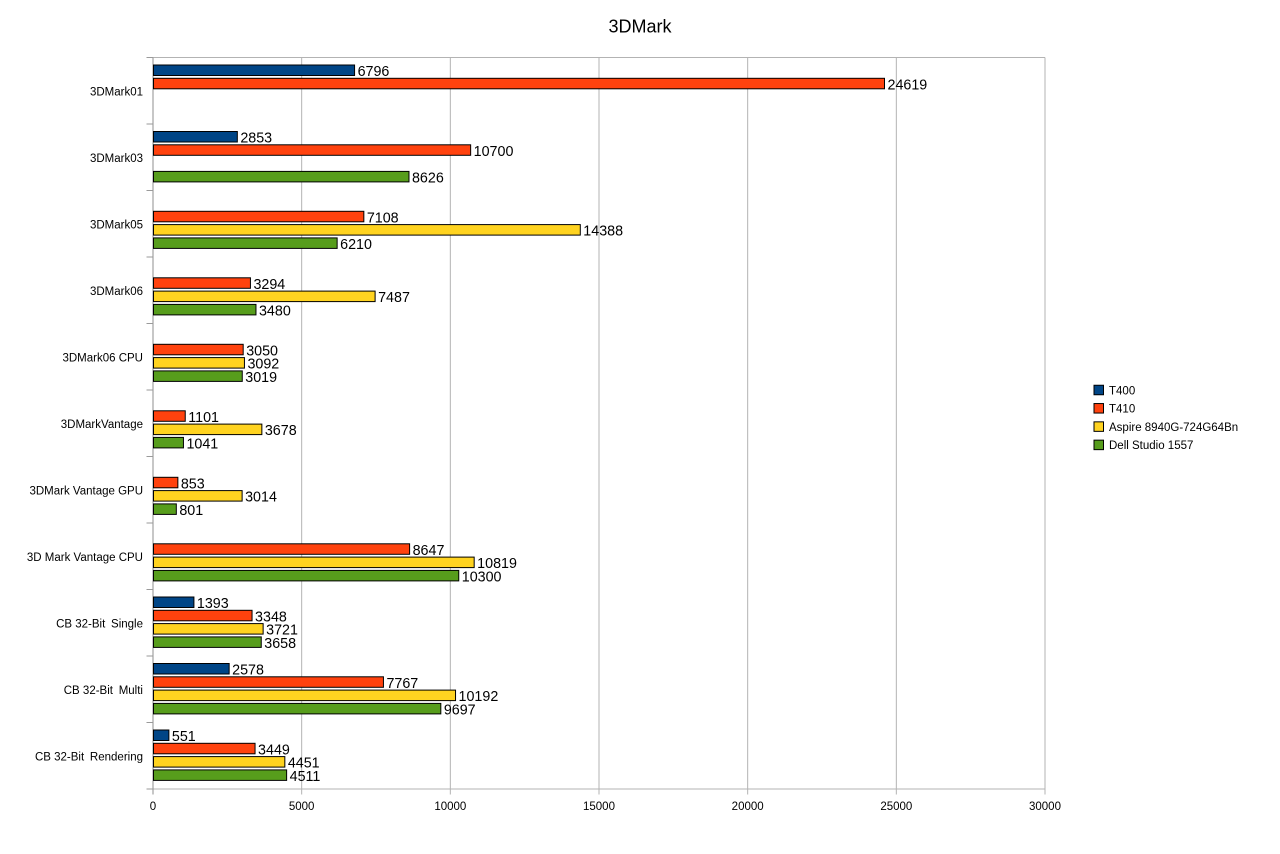 The height and width of the screenshot is (854, 1280). Describe the element at coordinates (116, 159) in the screenshot. I see `svg-text: 3DMark03` at that location.